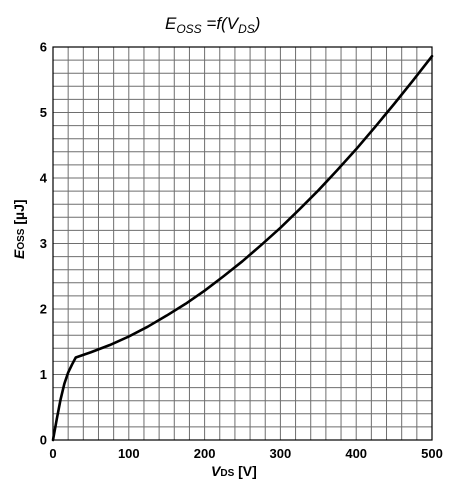 The height and width of the screenshot is (483, 449). What do you see at coordinates (205, 453) in the screenshot?
I see `x-tick-label: 200` at bounding box center [205, 453].